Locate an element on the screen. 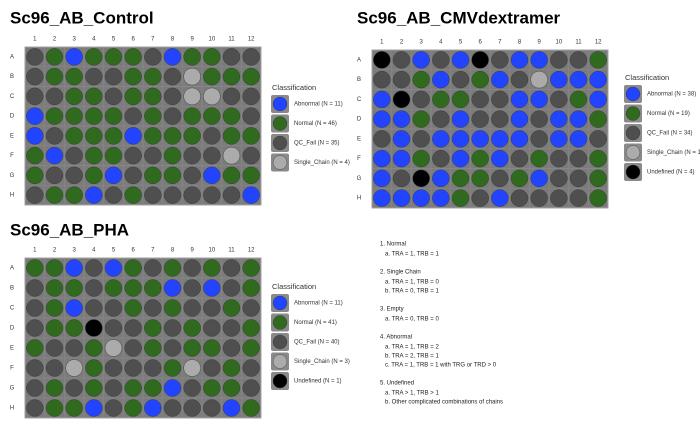 The height and width of the screenshot is (426, 700). legend-label: QC_Fail (N = 35) is located at coordinates (317, 144).